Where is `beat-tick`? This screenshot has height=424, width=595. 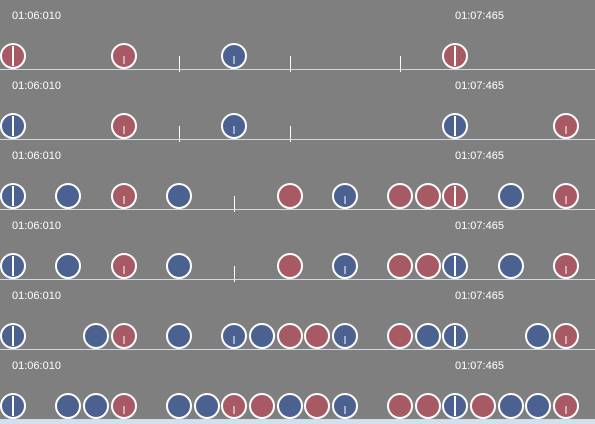
beat-tick is located at coordinates (179, 64).